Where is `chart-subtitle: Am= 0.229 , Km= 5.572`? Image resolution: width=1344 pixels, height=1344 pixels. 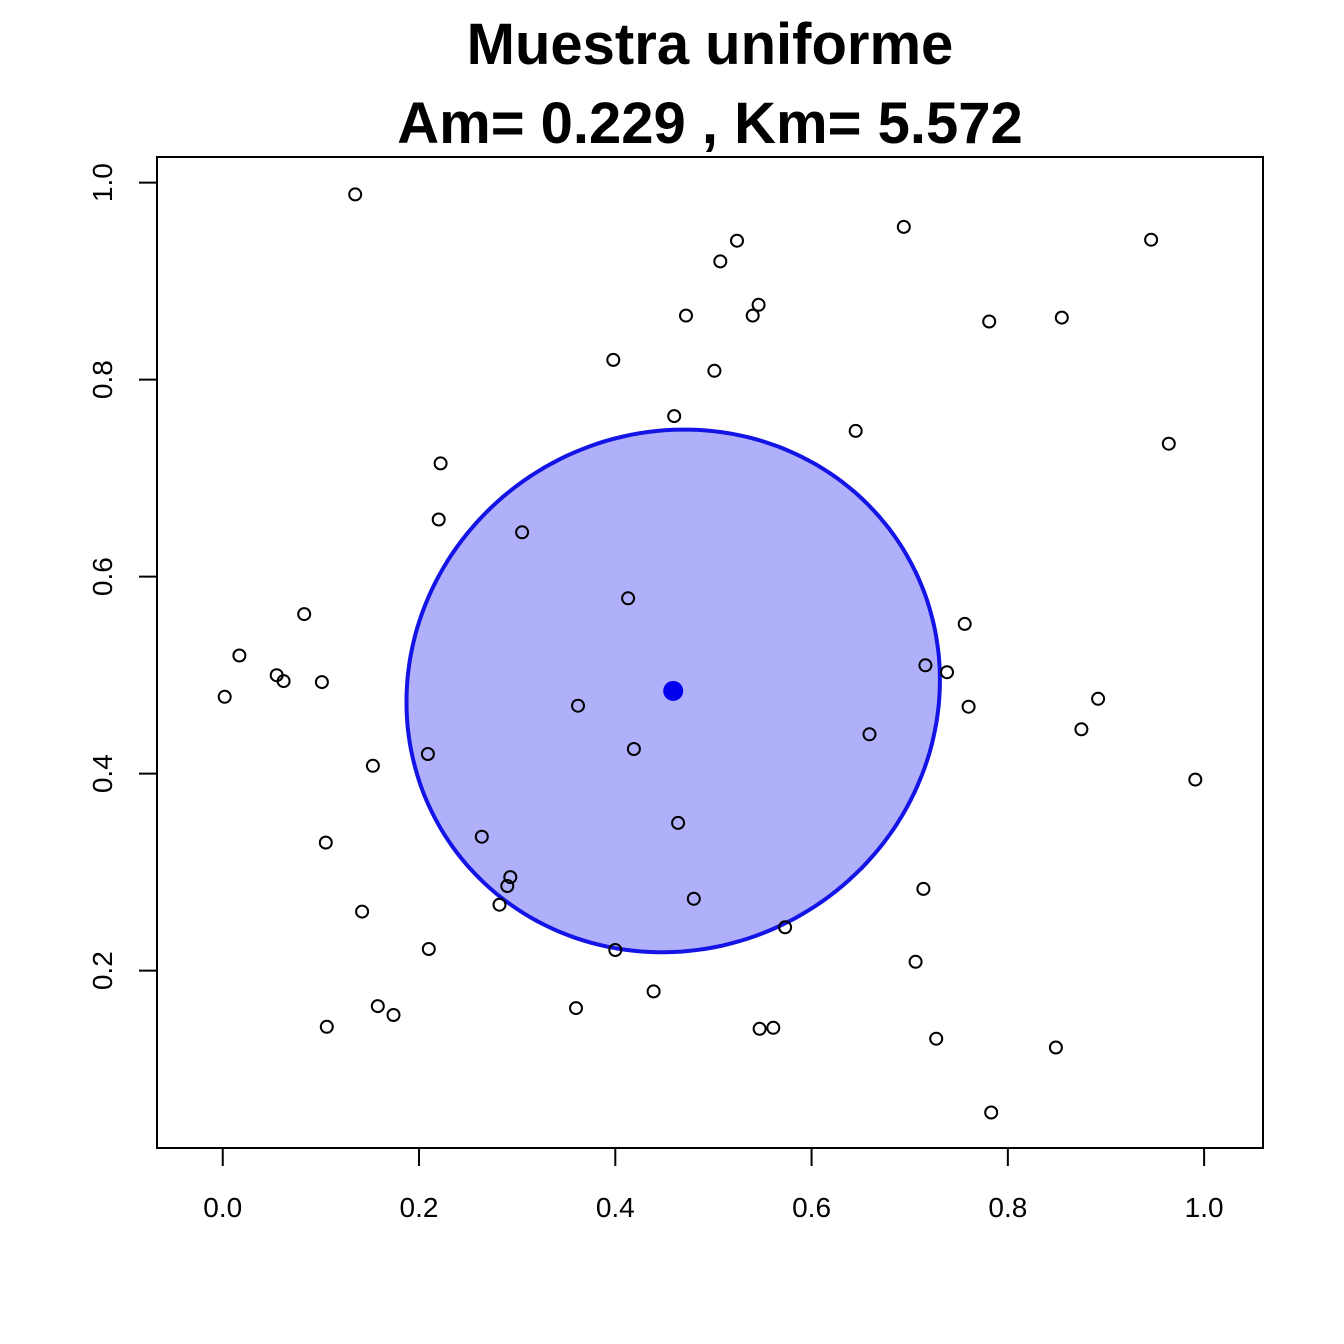
chart-subtitle: Am= 0.229 , Km= 5.572 is located at coordinates (710, 123).